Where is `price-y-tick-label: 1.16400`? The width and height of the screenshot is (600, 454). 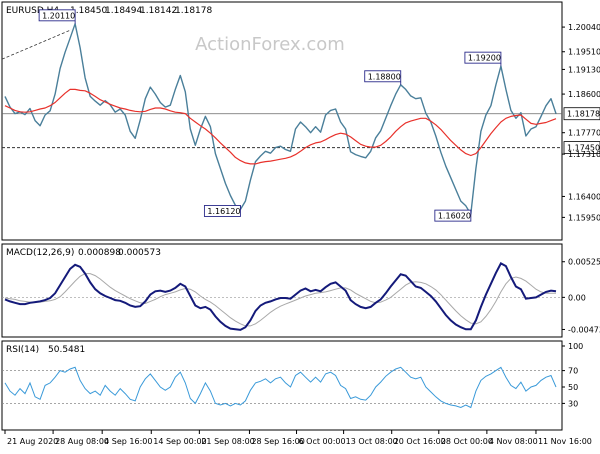 price-y-tick-label: 1.16400 is located at coordinates (584, 196).